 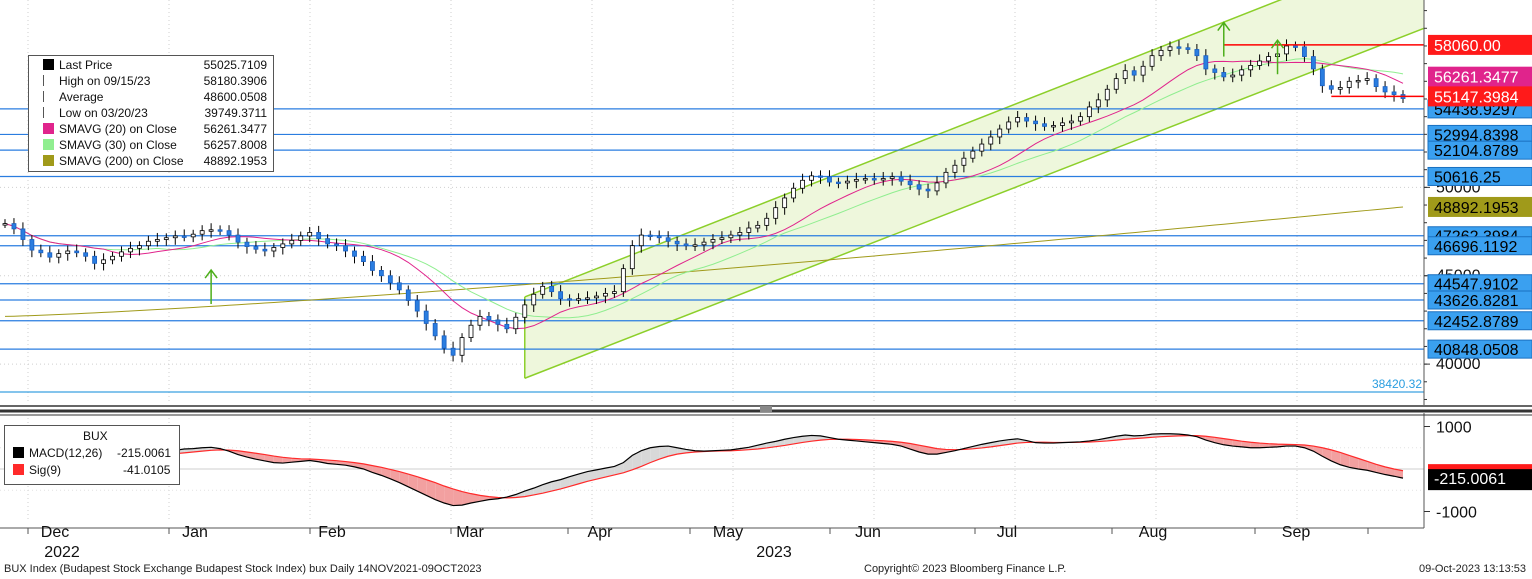 I want to click on level-flag-label: 40848.0508, so click(x=1476, y=350).